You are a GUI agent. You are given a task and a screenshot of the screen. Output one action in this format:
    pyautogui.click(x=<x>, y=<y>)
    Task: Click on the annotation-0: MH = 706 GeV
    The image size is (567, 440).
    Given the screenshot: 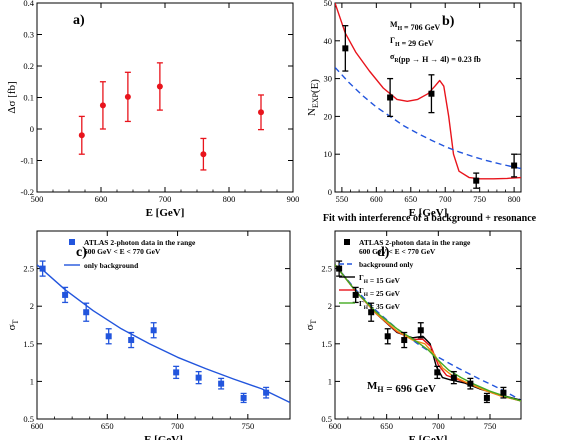 What is the action you would take?
    pyautogui.click(x=415, y=26)
    